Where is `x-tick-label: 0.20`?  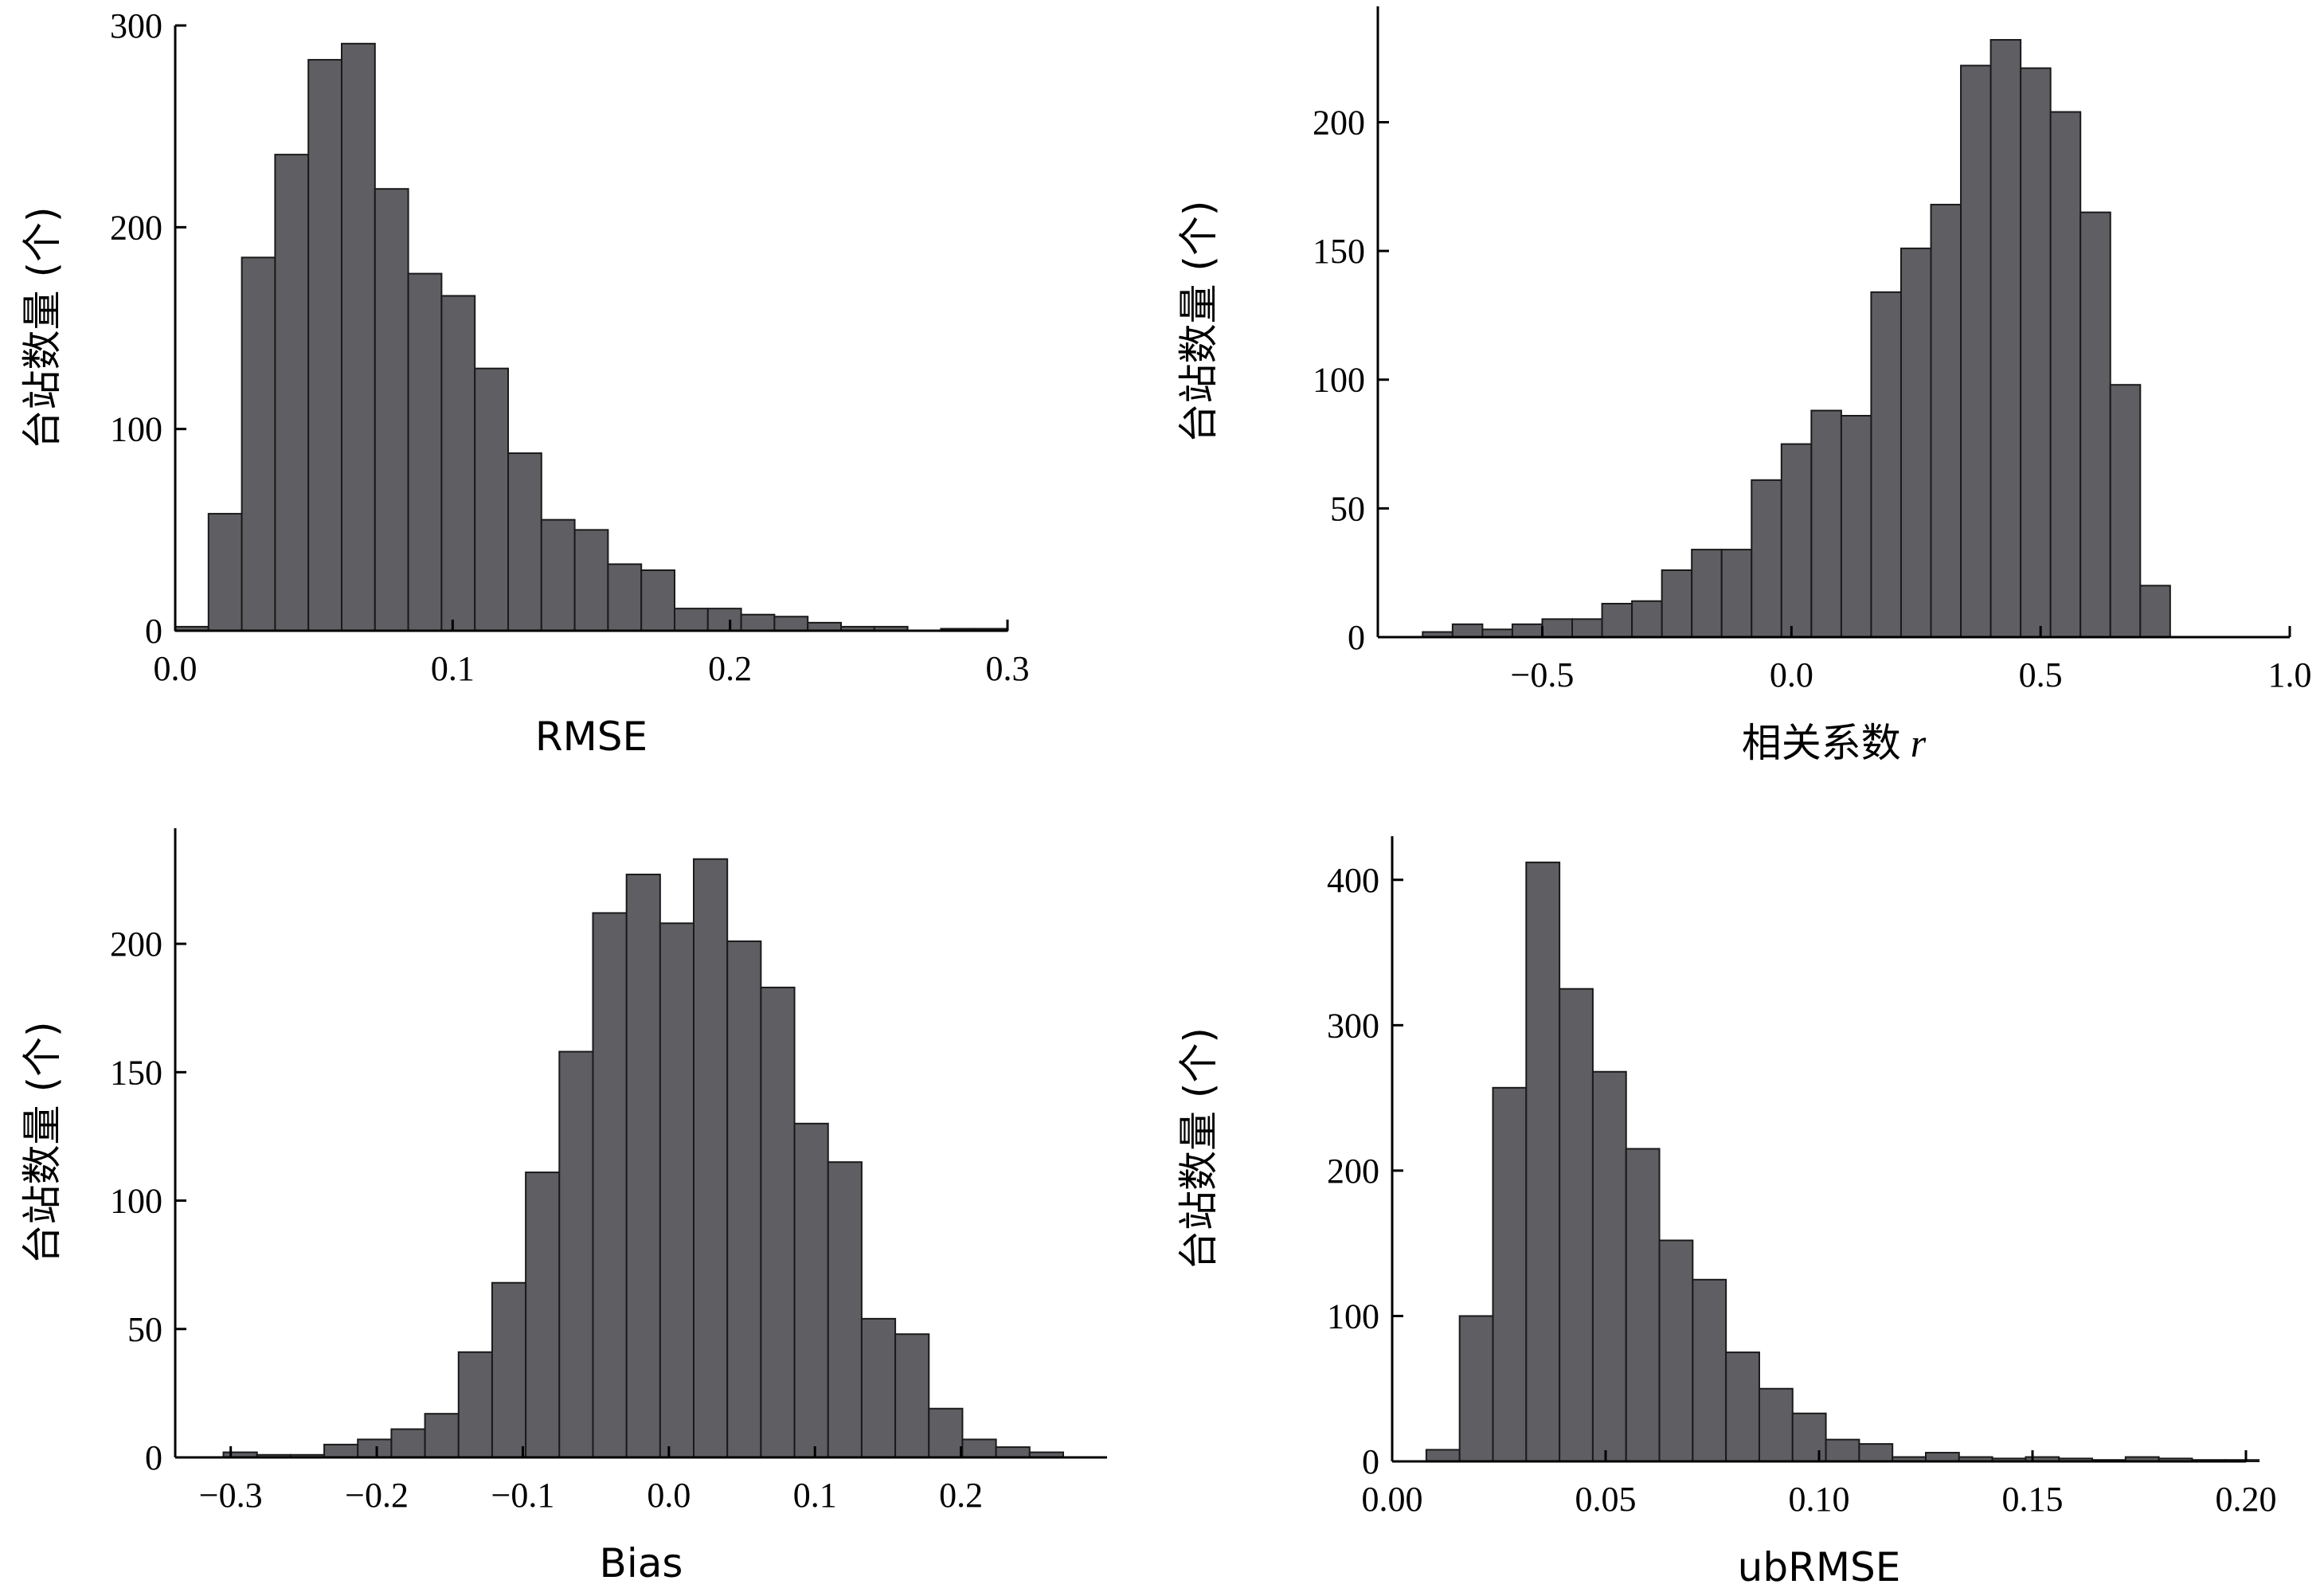
x-tick-label: 0.20 is located at coordinates (2246, 1499).